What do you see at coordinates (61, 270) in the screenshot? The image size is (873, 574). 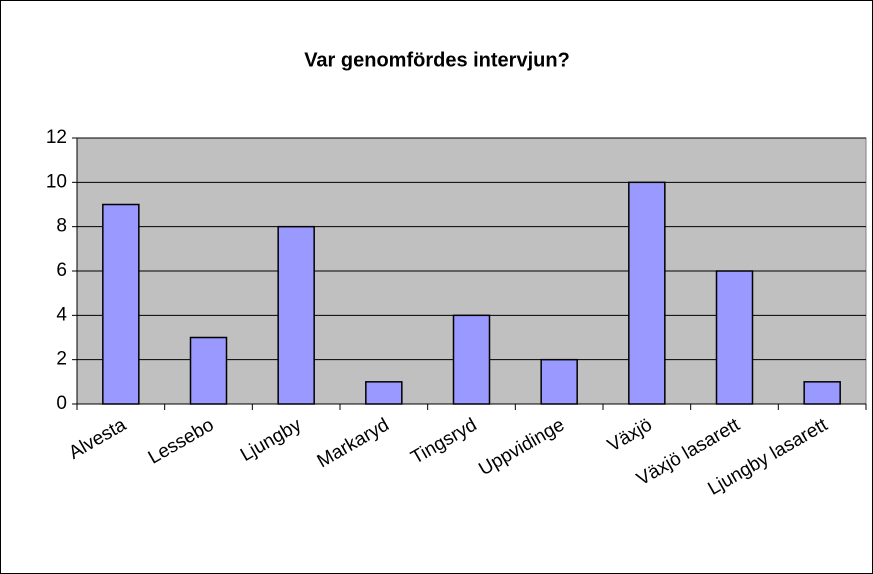 I see `y-tick-label: 6` at bounding box center [61, 270].